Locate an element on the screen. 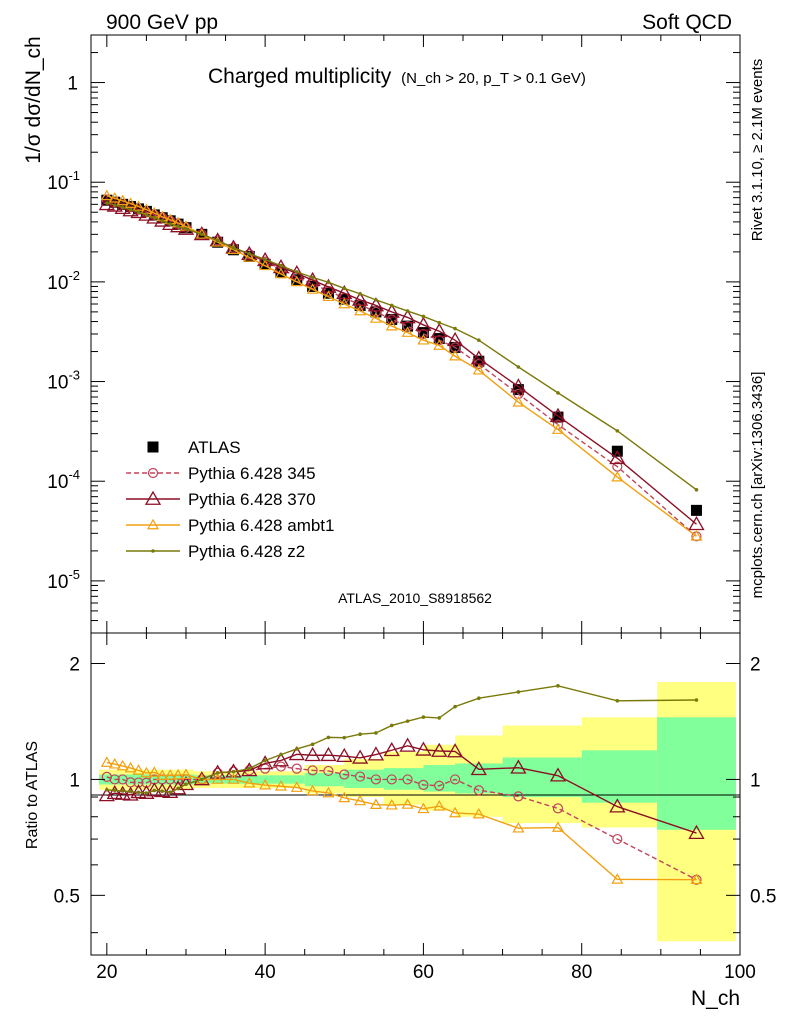 Image resolution: width=786 pixels, height=1024 pixels. ratio-series-pythia-6-428-ambt1 is located at coordinates (401, 820).